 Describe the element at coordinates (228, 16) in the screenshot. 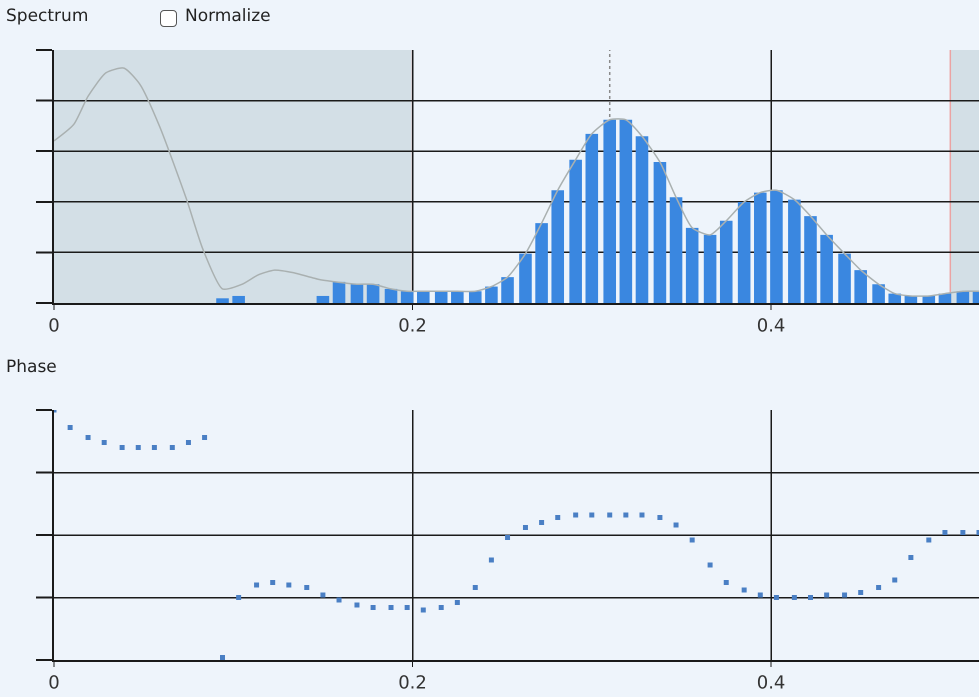

I see `text: Normalize` at that location.